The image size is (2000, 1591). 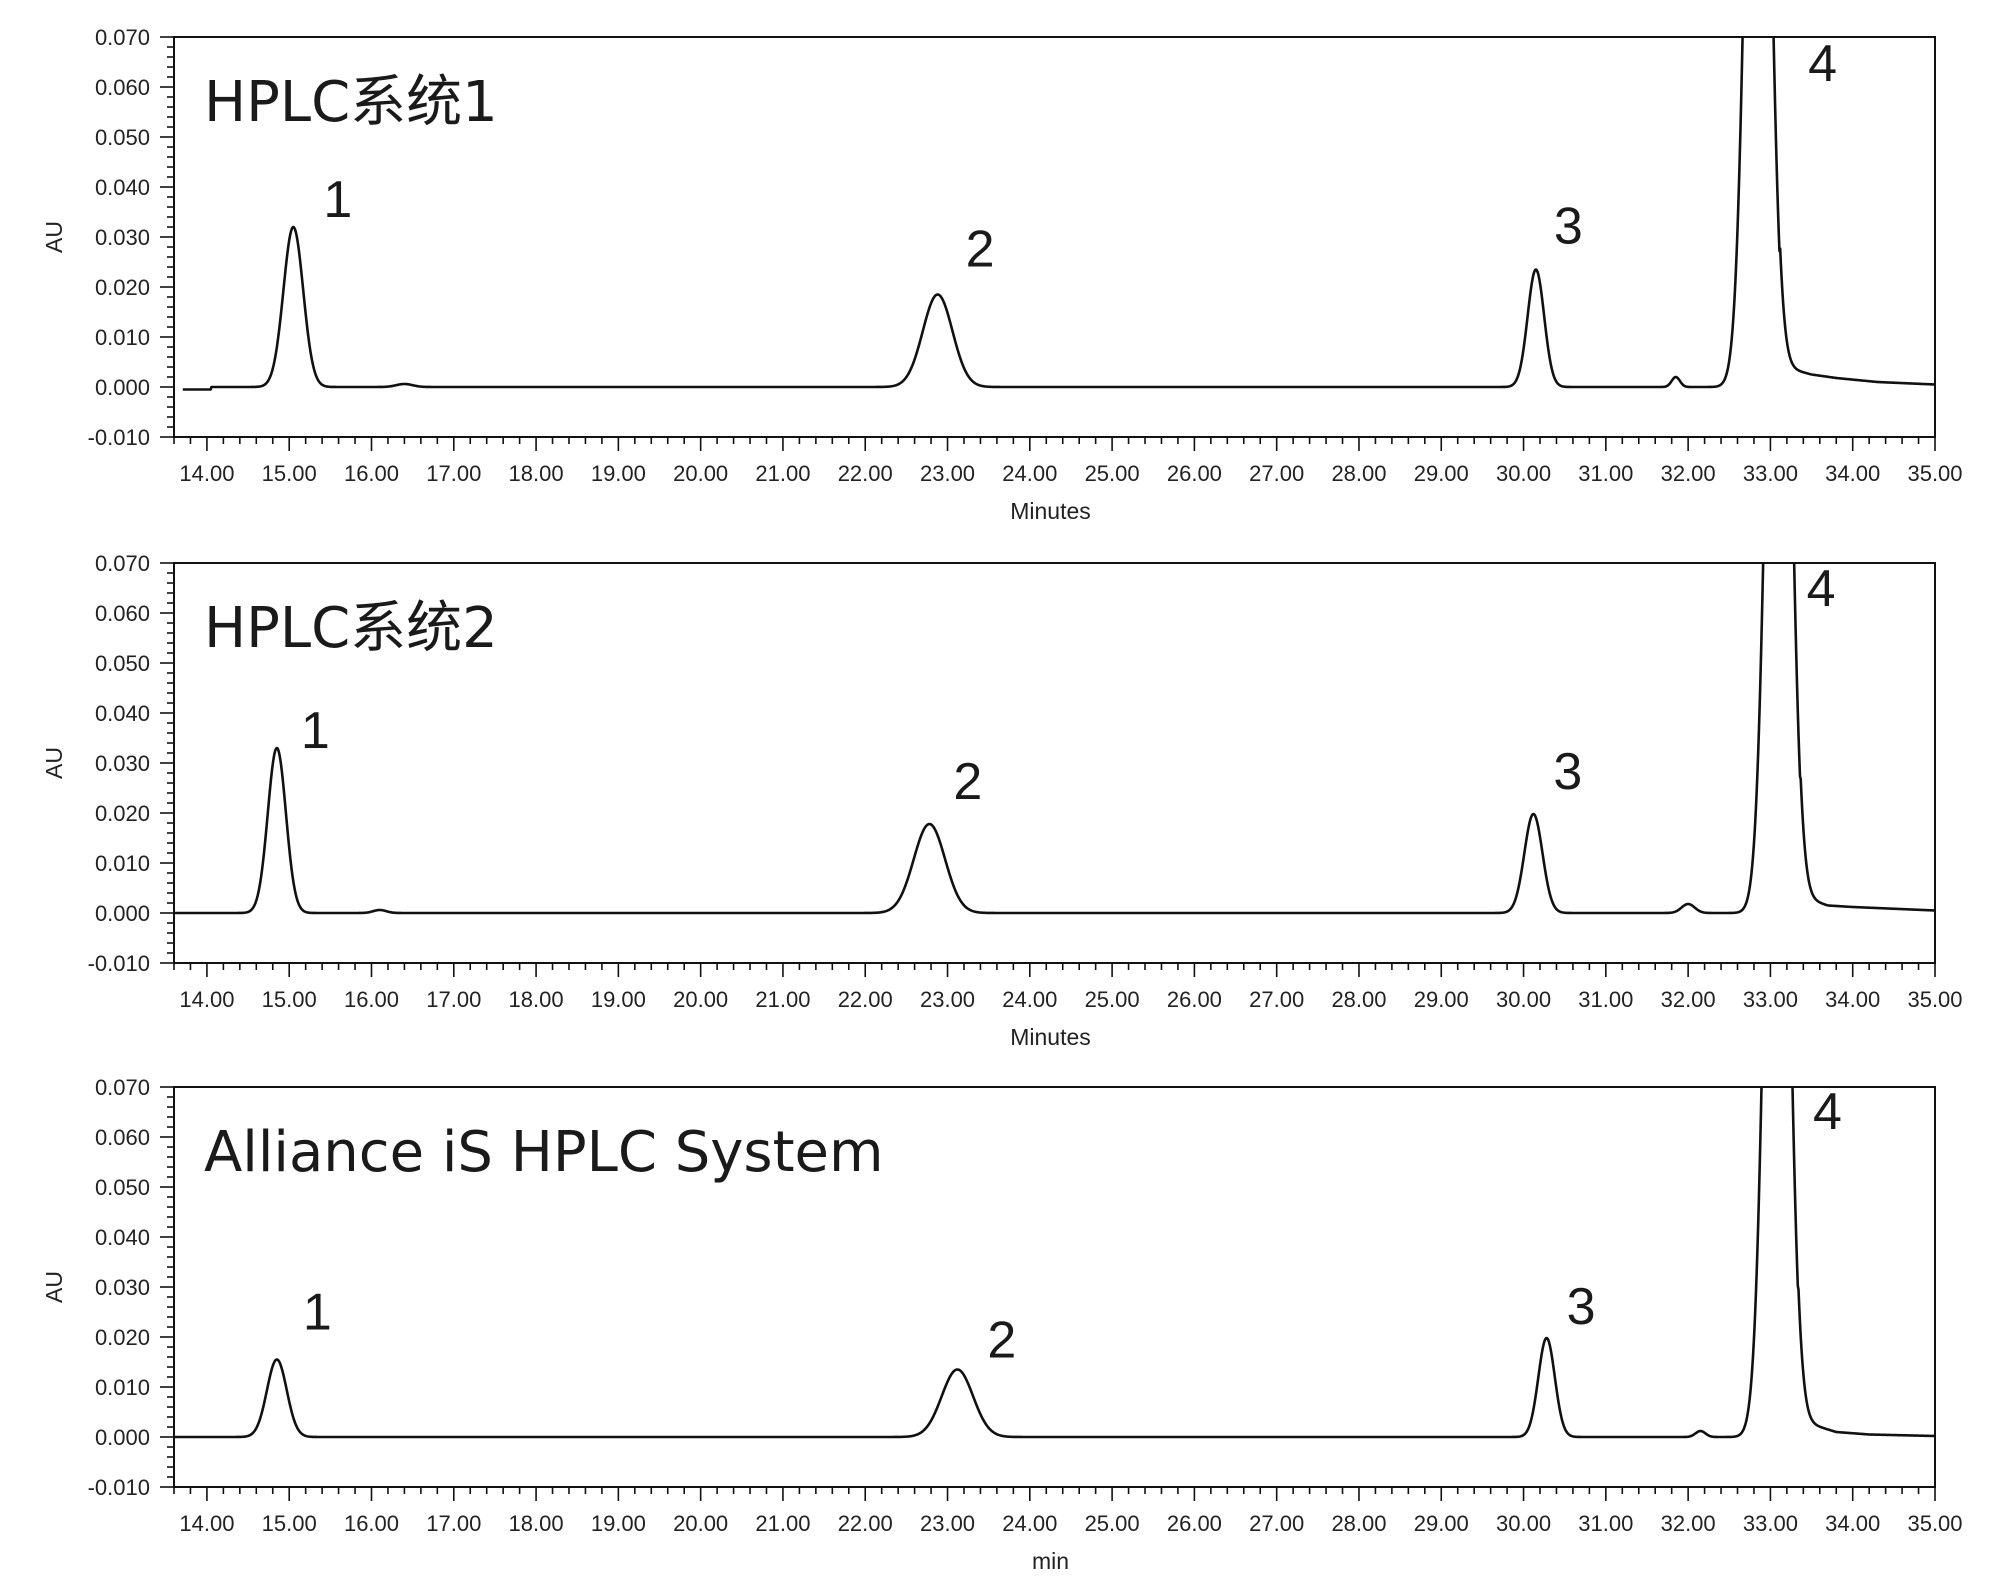 What do you see at coordinates (700, 1523) in the screenshot?
I see `x-tick-label: 20.00` at bounding box center [700, 1523].